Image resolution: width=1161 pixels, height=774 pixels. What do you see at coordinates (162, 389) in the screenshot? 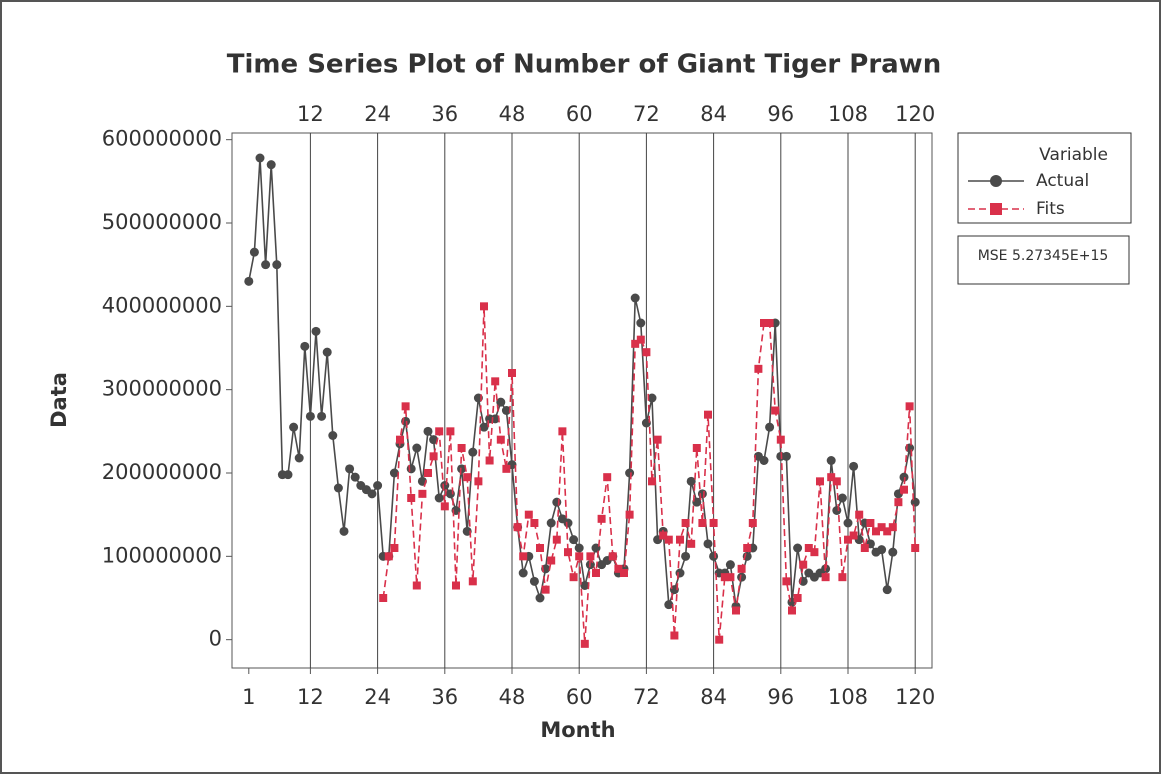
I see `y-tick-label: 300000000` at bounding box center [162, 389].